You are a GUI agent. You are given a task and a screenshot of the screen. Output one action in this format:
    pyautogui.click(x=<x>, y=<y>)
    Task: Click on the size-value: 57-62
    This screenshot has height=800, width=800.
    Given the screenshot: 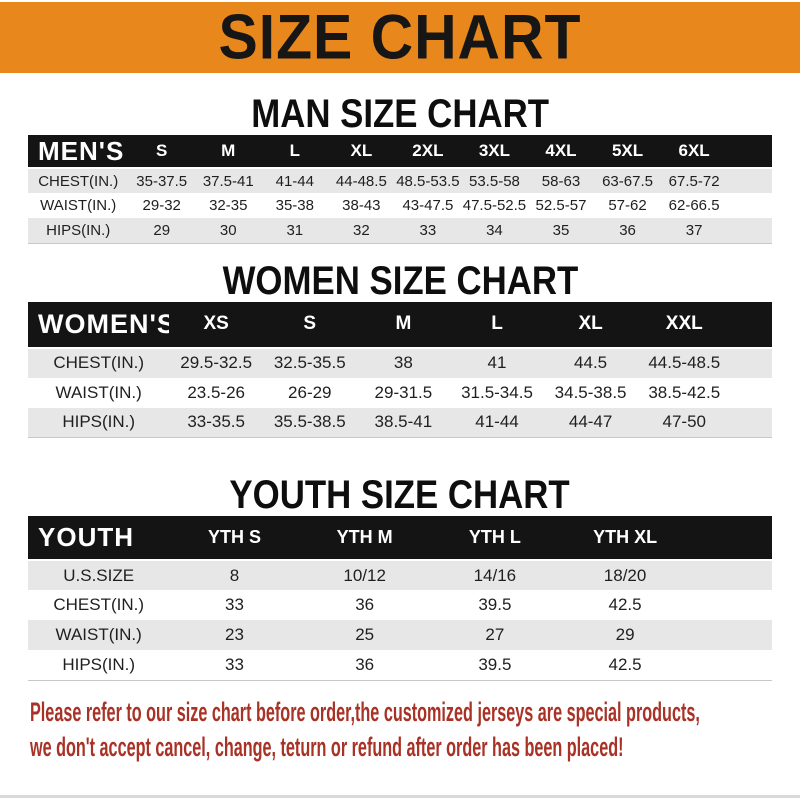 What is the action you would take?
    pyautogui.click(x=627, y=205)
    